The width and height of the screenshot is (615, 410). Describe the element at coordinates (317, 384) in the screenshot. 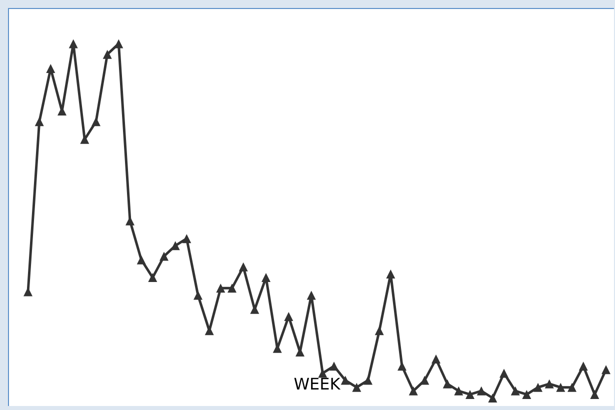

I see `x-axis-title: WEEK` at that location.